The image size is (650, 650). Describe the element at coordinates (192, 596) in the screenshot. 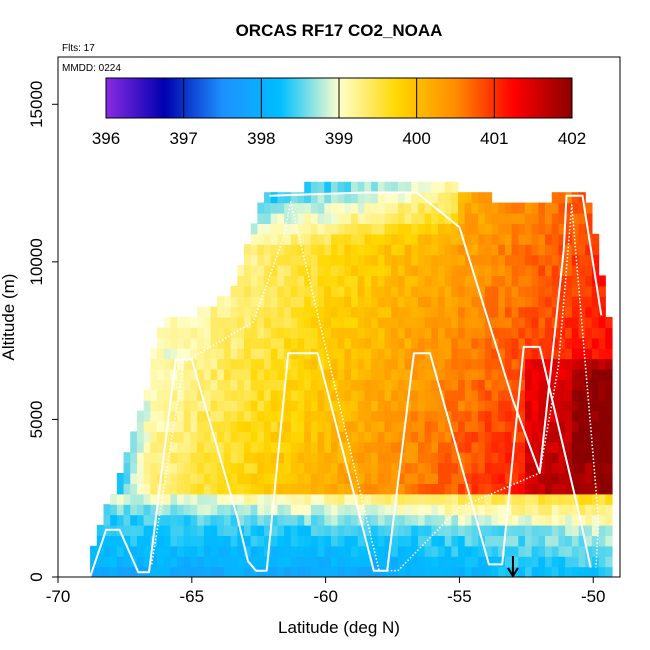

I see `x-tick-label: -65` at that location.